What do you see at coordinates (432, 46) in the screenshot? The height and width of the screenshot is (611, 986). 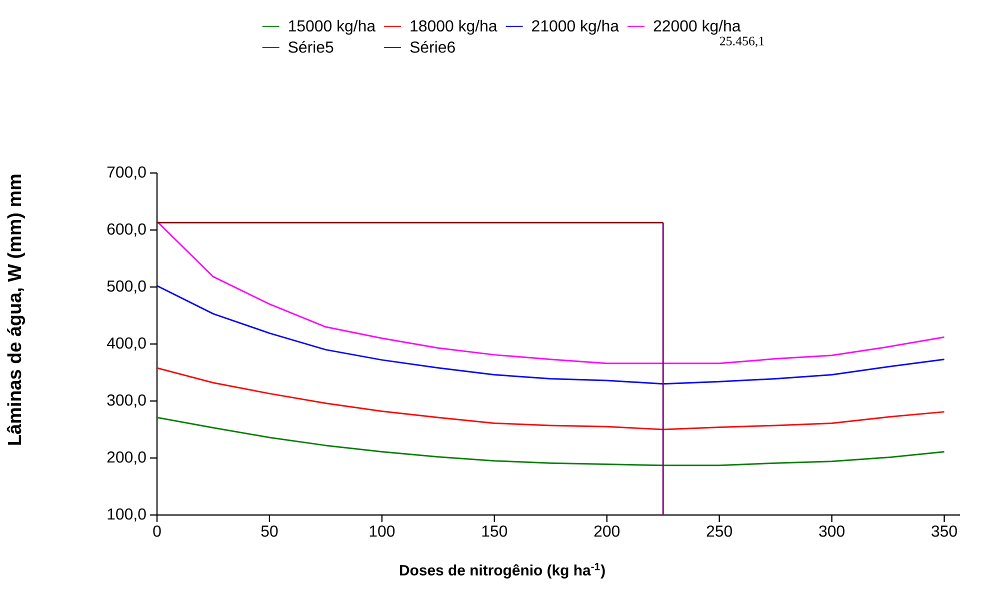 I see `legend-label: Série6` at bounding box center [432, 46].